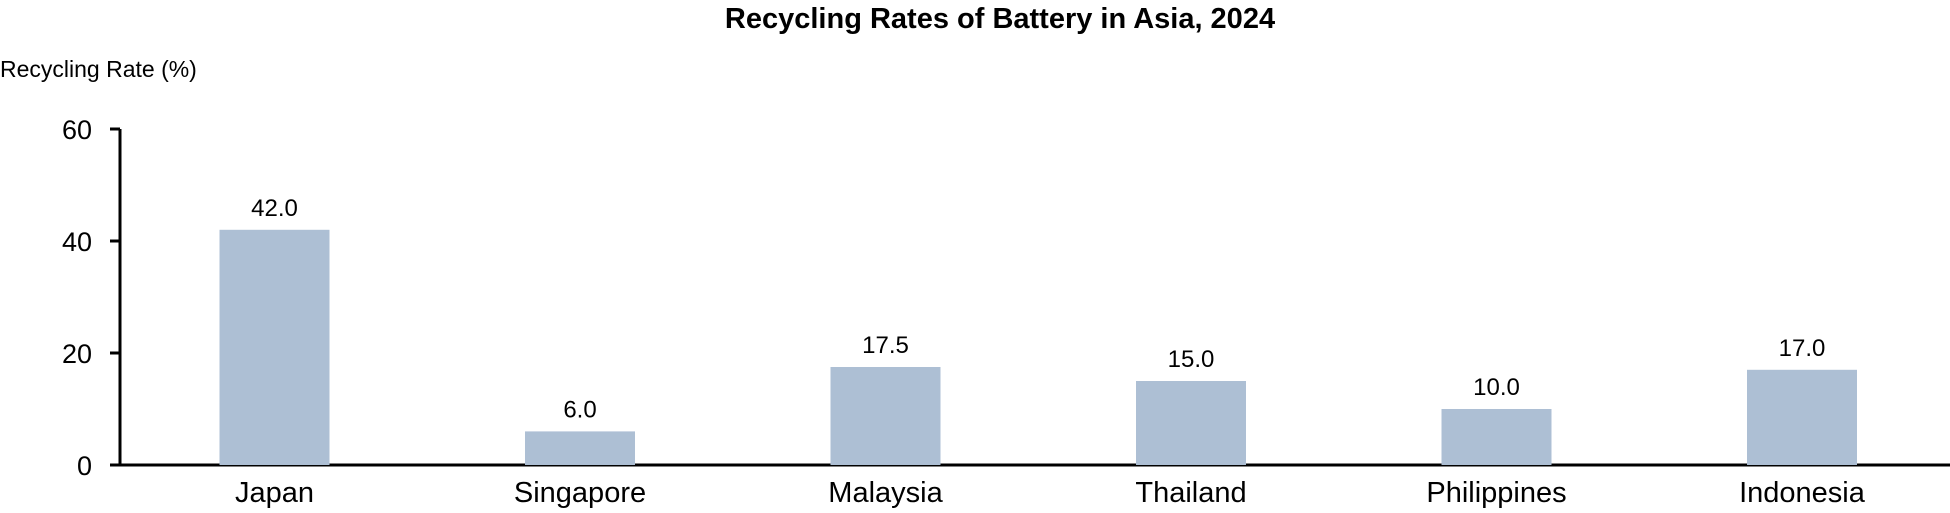  I want to click on x-tick-label: Malaysia, so click(885, 493).